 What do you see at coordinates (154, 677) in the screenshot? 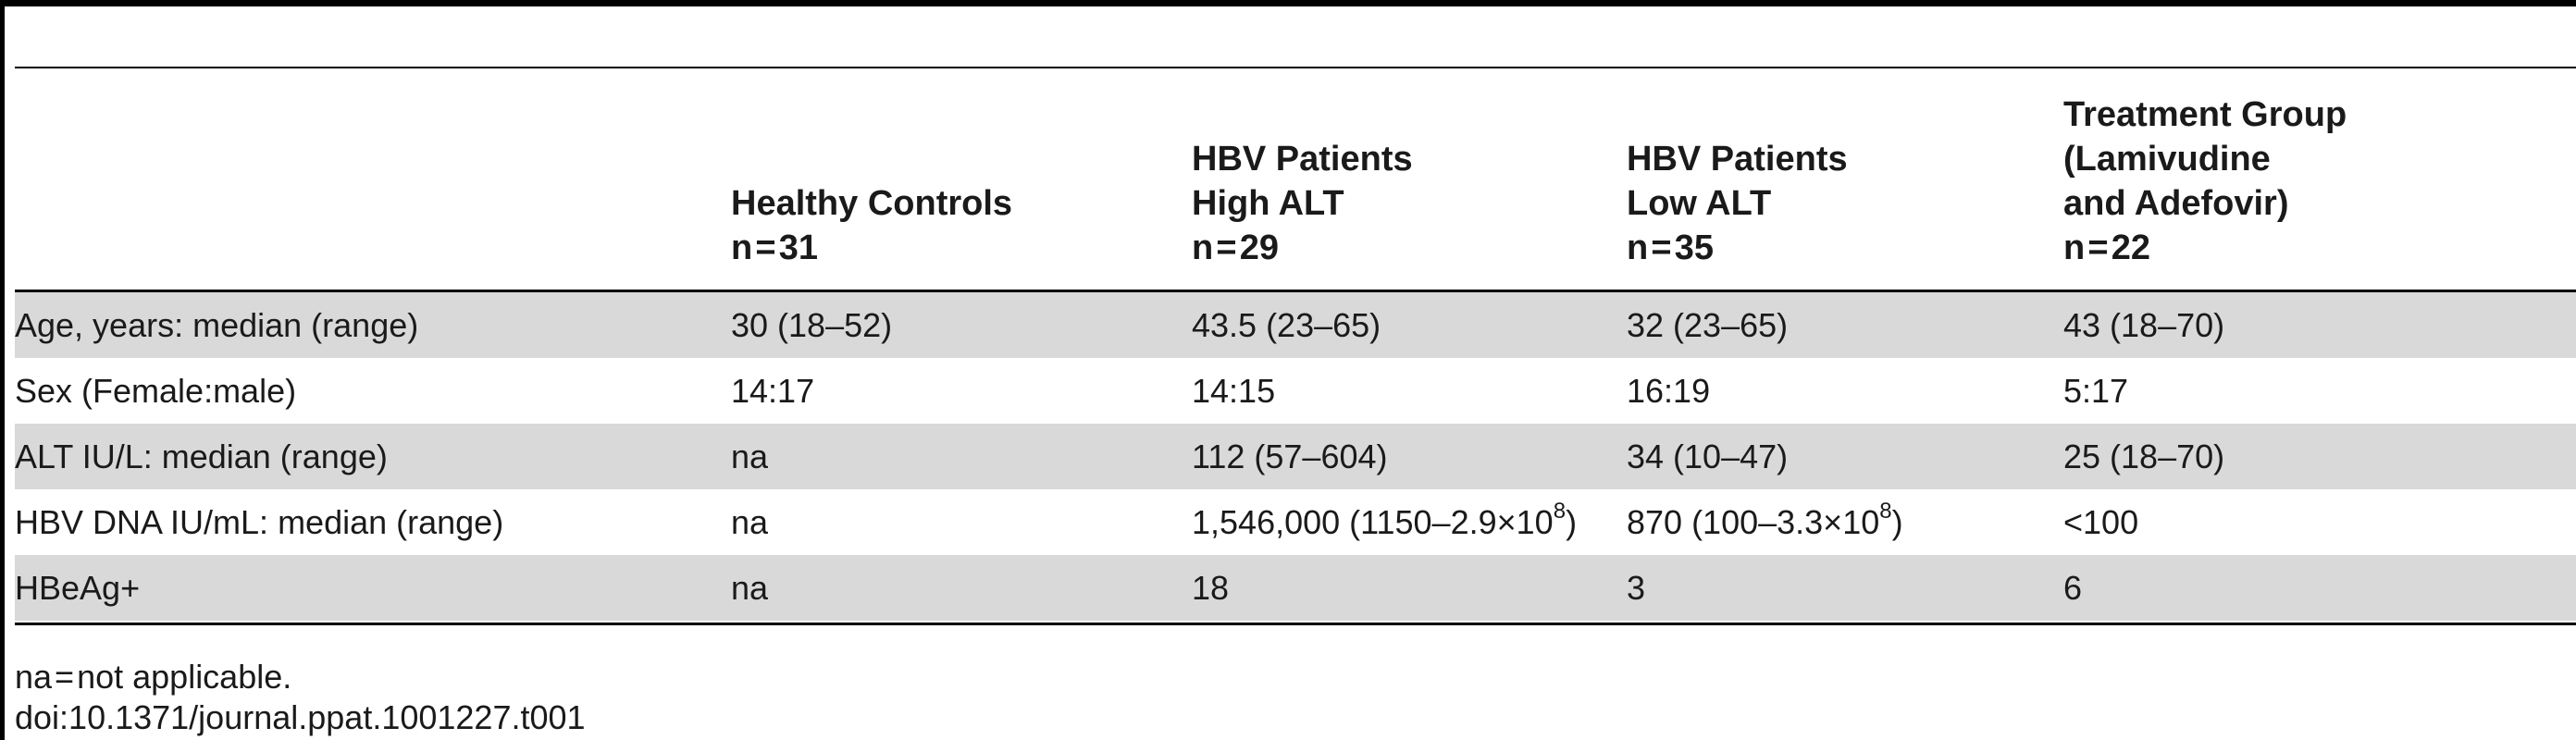
I see `footnote-abbreviation: na = not applicable.` at bounding box center [154, 677].